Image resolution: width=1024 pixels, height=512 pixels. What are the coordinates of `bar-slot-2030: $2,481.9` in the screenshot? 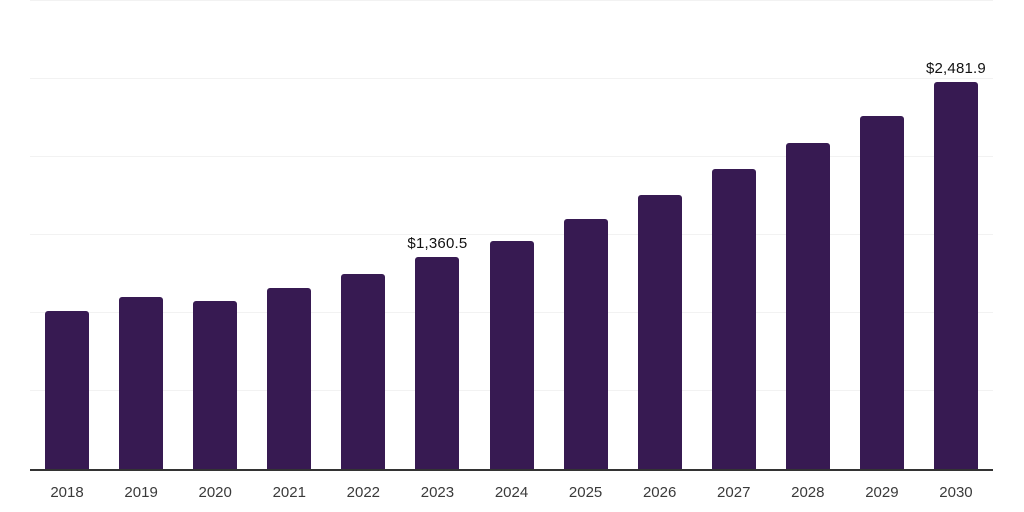 It's located at (956, 235).